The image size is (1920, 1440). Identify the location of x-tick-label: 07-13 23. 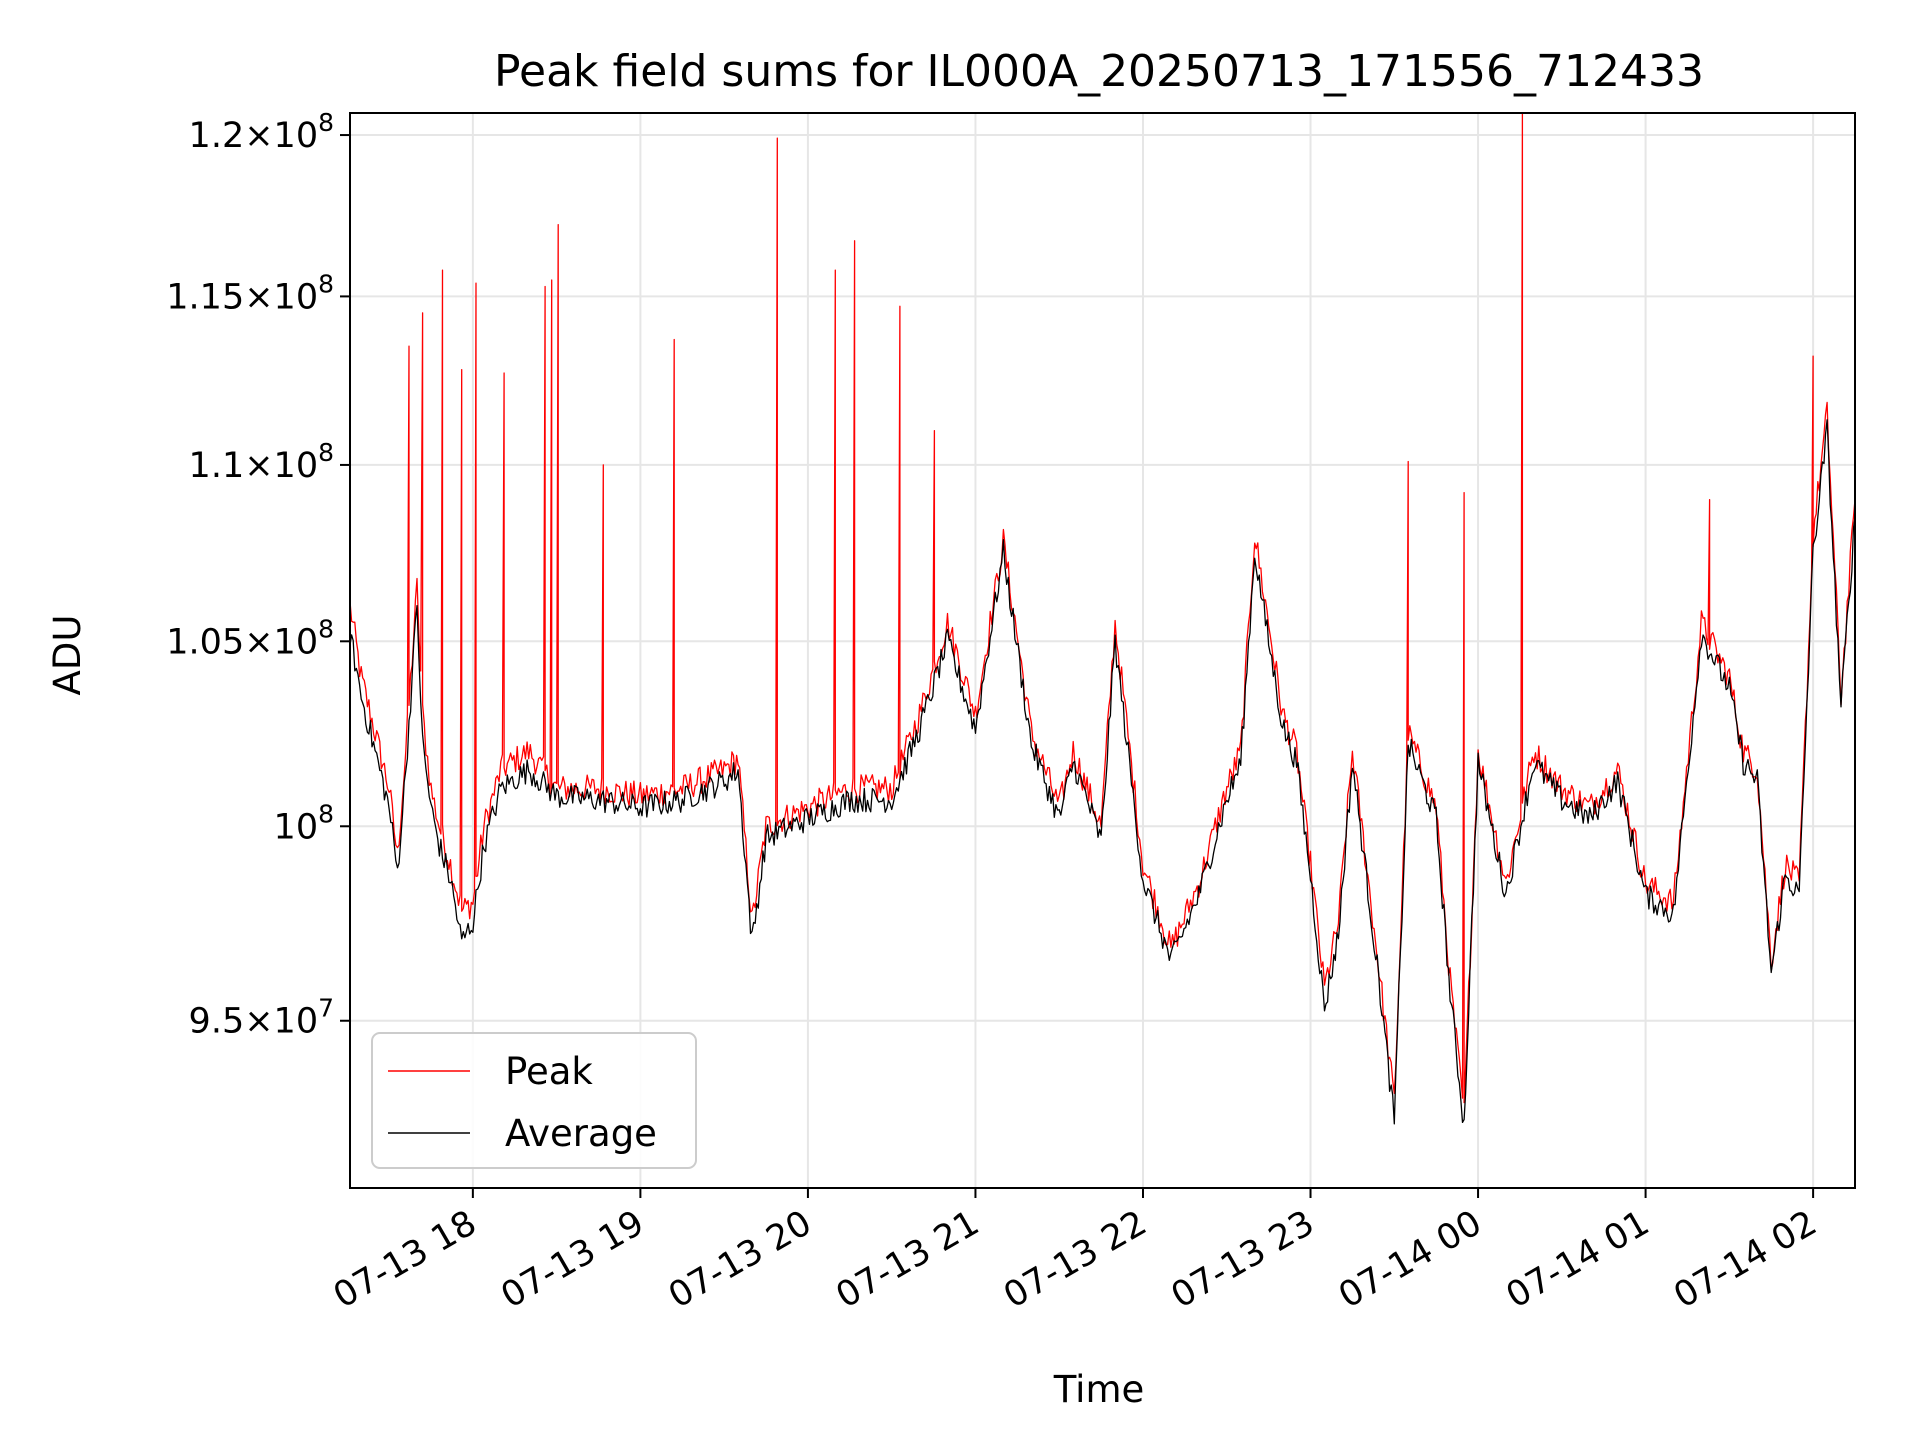
(1243, 1259).